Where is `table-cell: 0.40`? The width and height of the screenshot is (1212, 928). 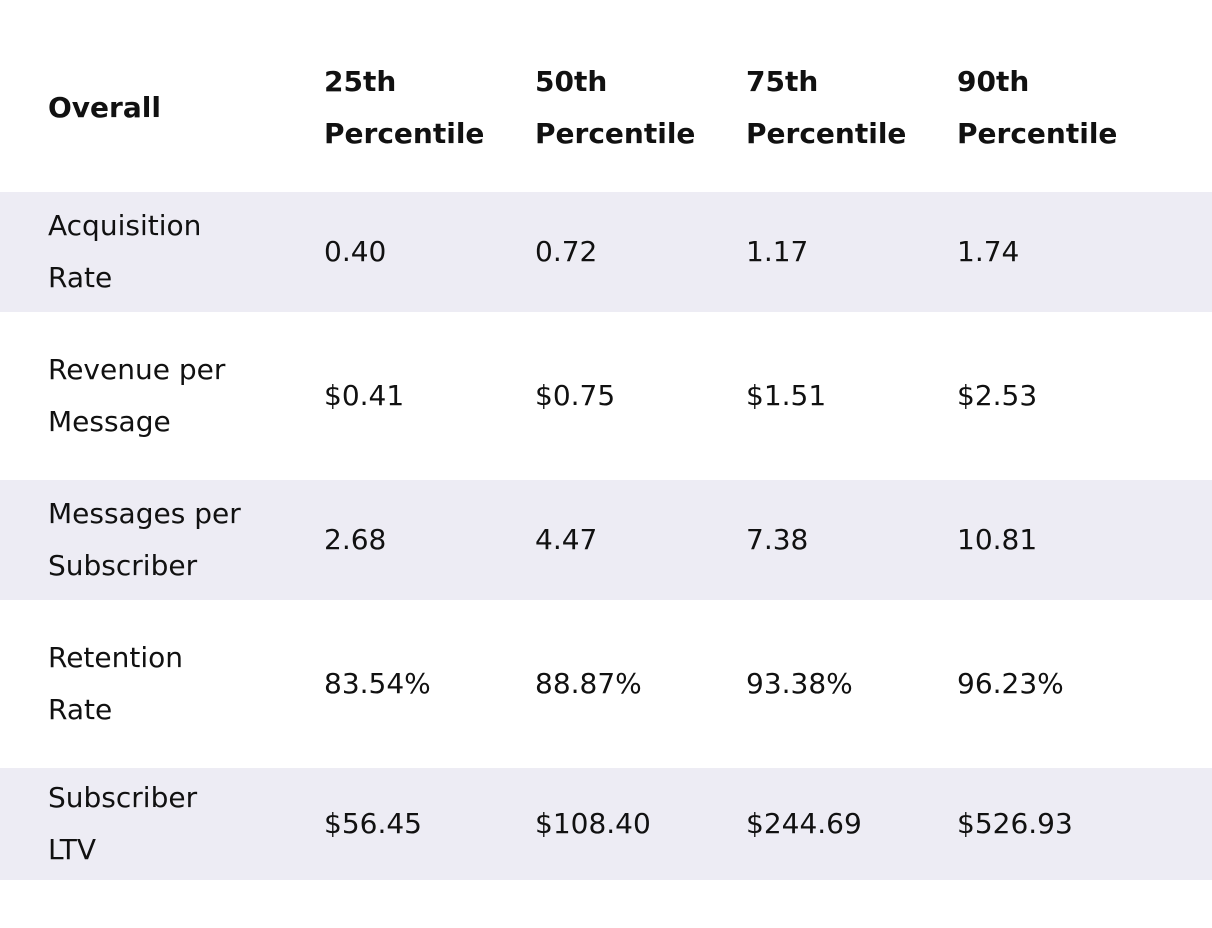
table-cell: 0.40 is located at coordinates (355, 252).